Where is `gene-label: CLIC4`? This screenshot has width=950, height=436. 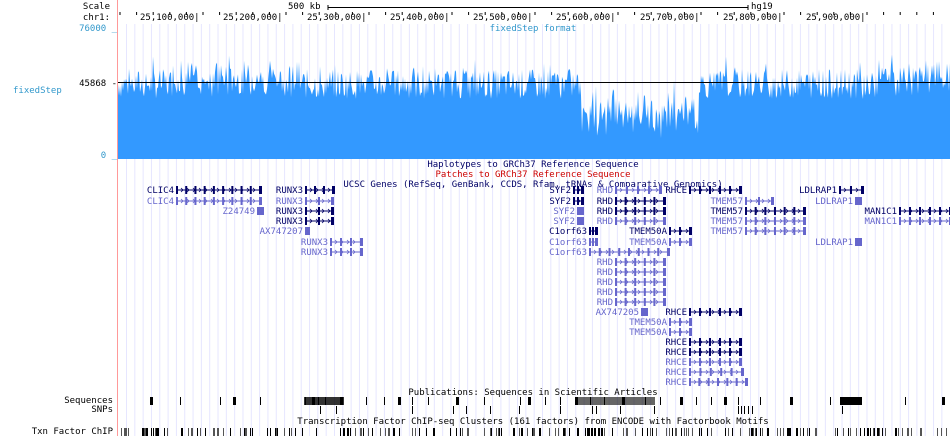 gene-label: CLIC4 is located at coordinates (160, 191).